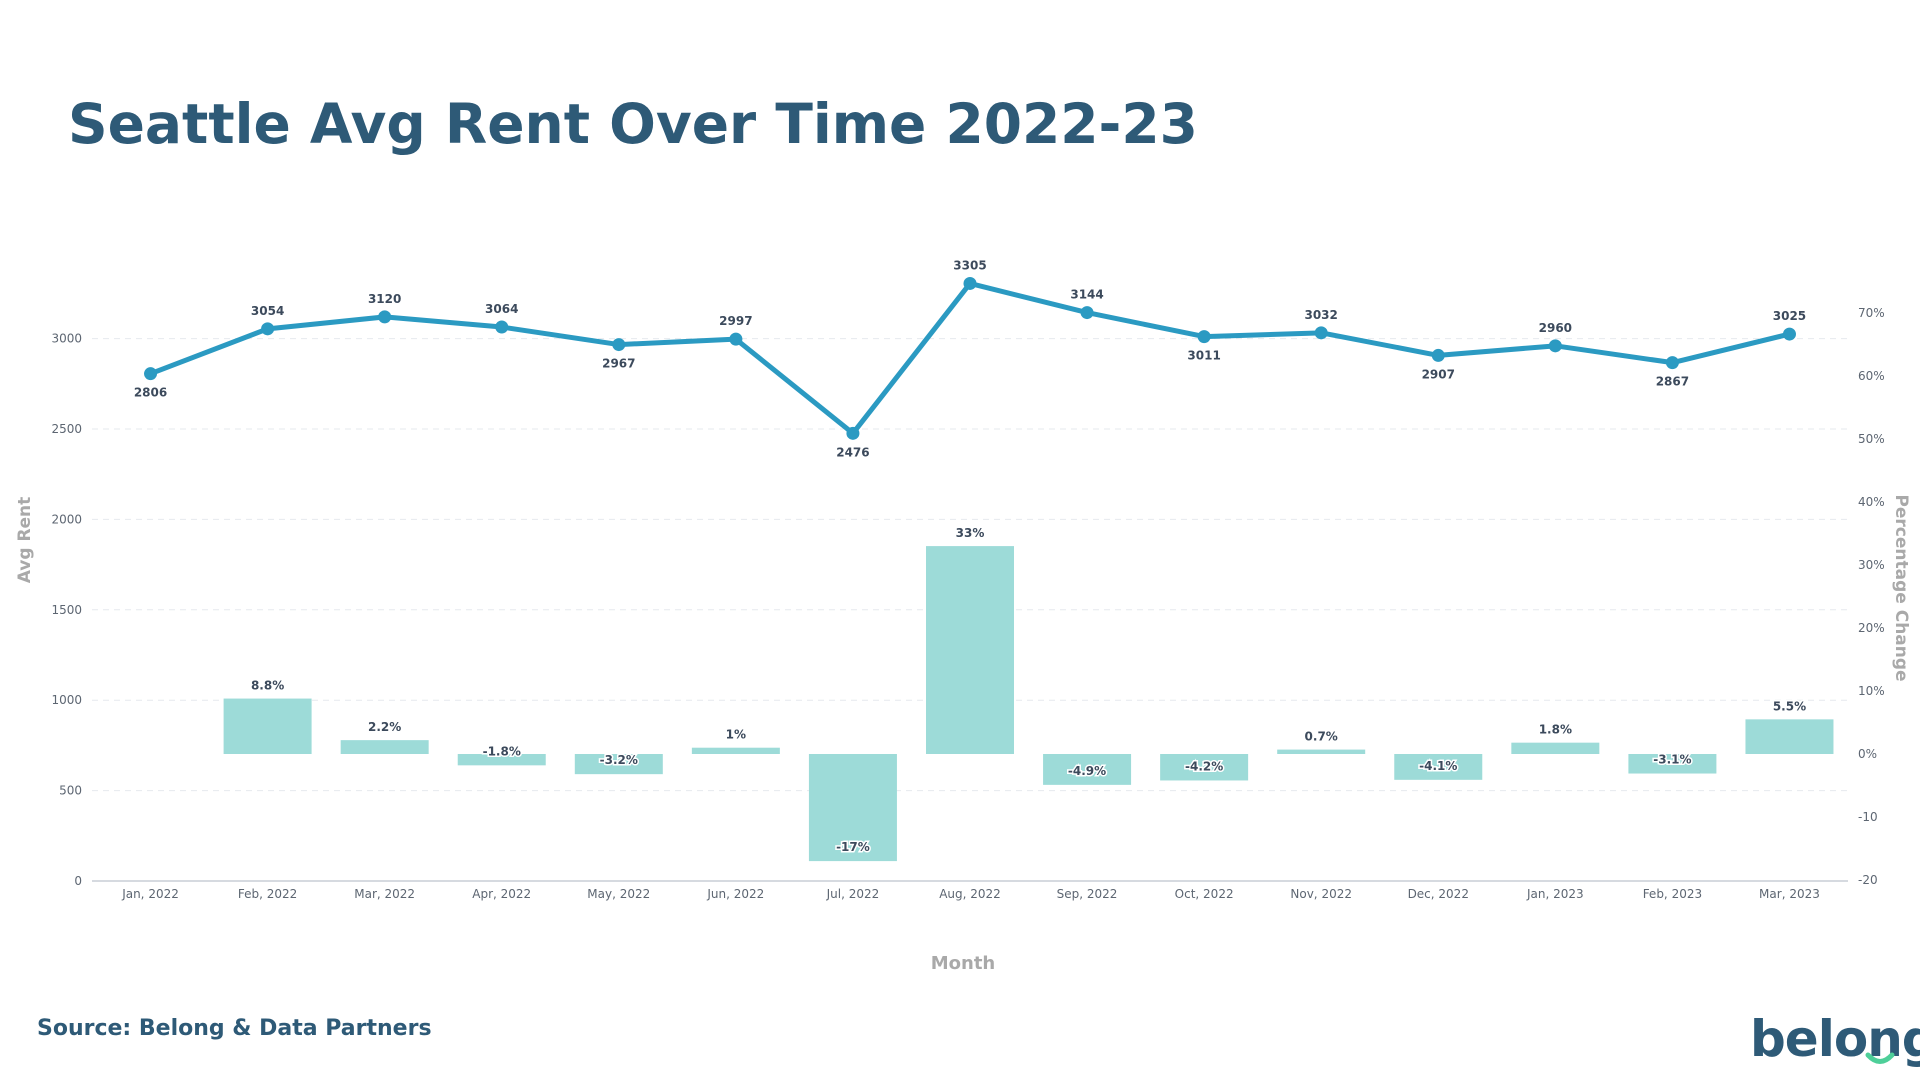  I want to click on y2-axis-title: Percentage Change, so click(1901, 587).